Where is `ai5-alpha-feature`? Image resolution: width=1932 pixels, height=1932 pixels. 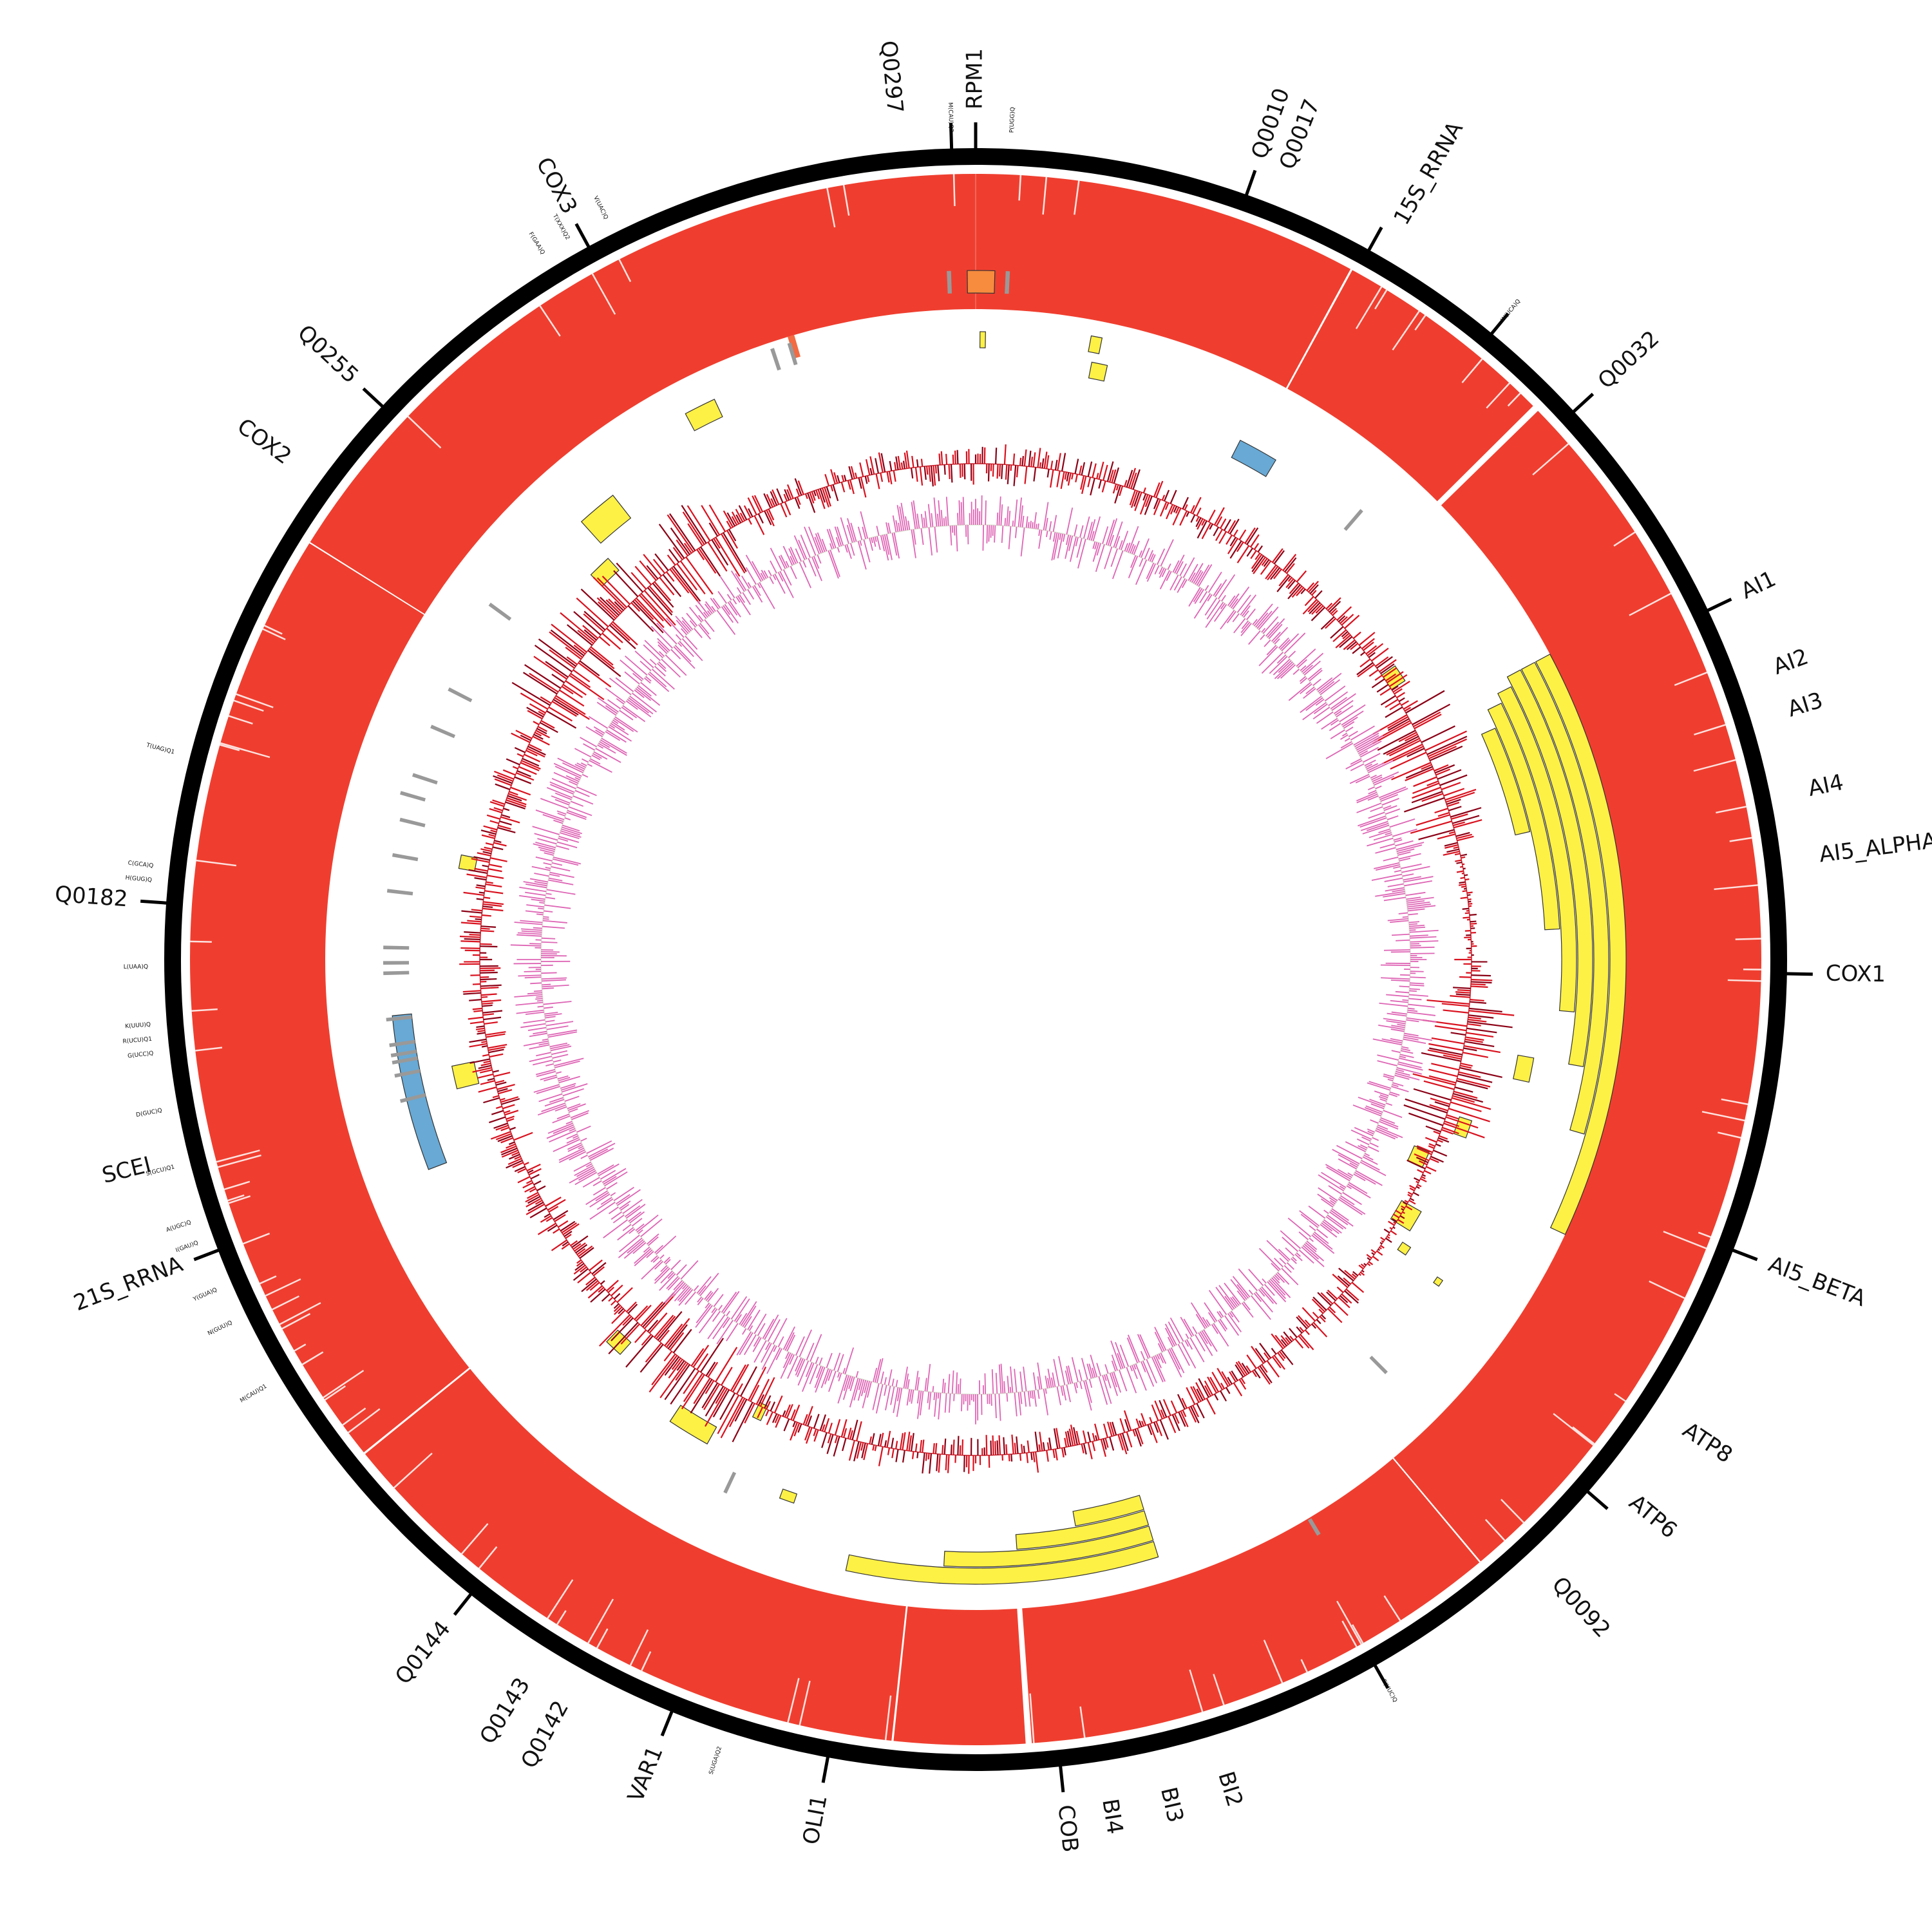
ai5-alpha-feature is located at coordinates (1564, 898).